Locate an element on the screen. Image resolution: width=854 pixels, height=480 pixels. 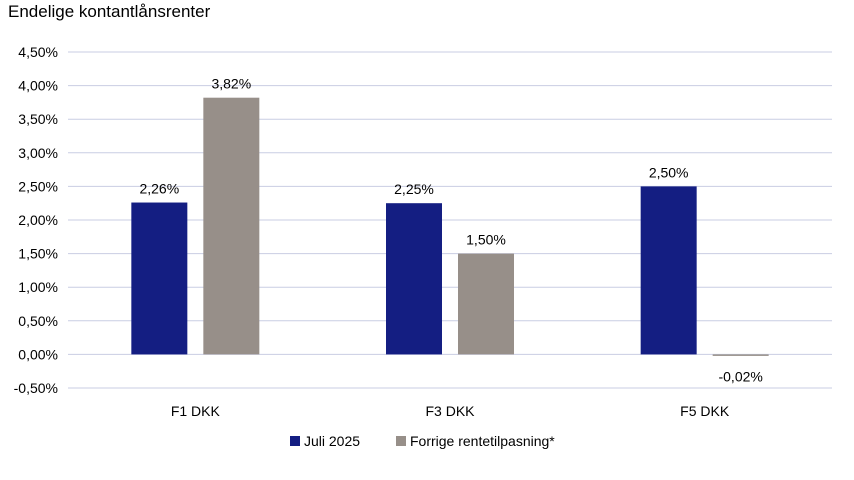
bar-juli-2025-f3-dkk is located at coordinates (414, 279).